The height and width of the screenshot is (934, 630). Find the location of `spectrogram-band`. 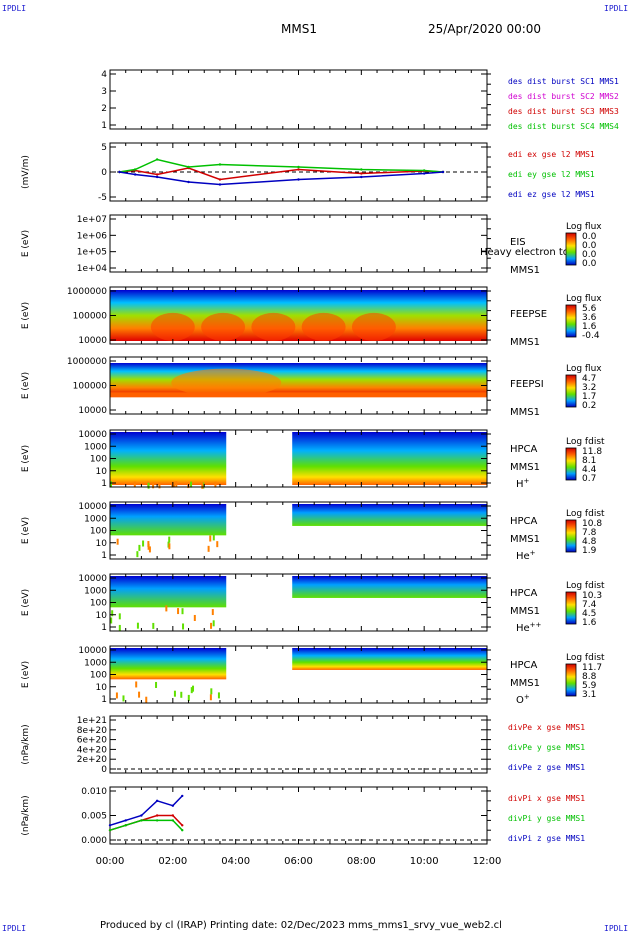

spectrogram-band is located at coordinates (298, 395).